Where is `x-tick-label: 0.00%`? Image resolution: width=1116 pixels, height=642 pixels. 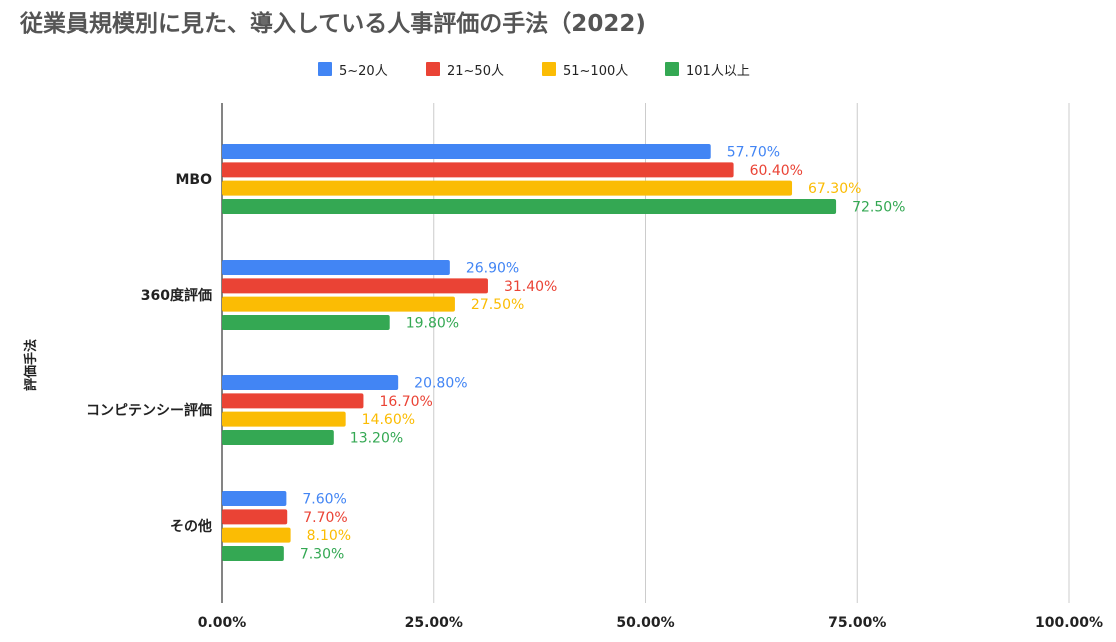
x-tick-label: 0.00% is located at coordinates (222, 623).